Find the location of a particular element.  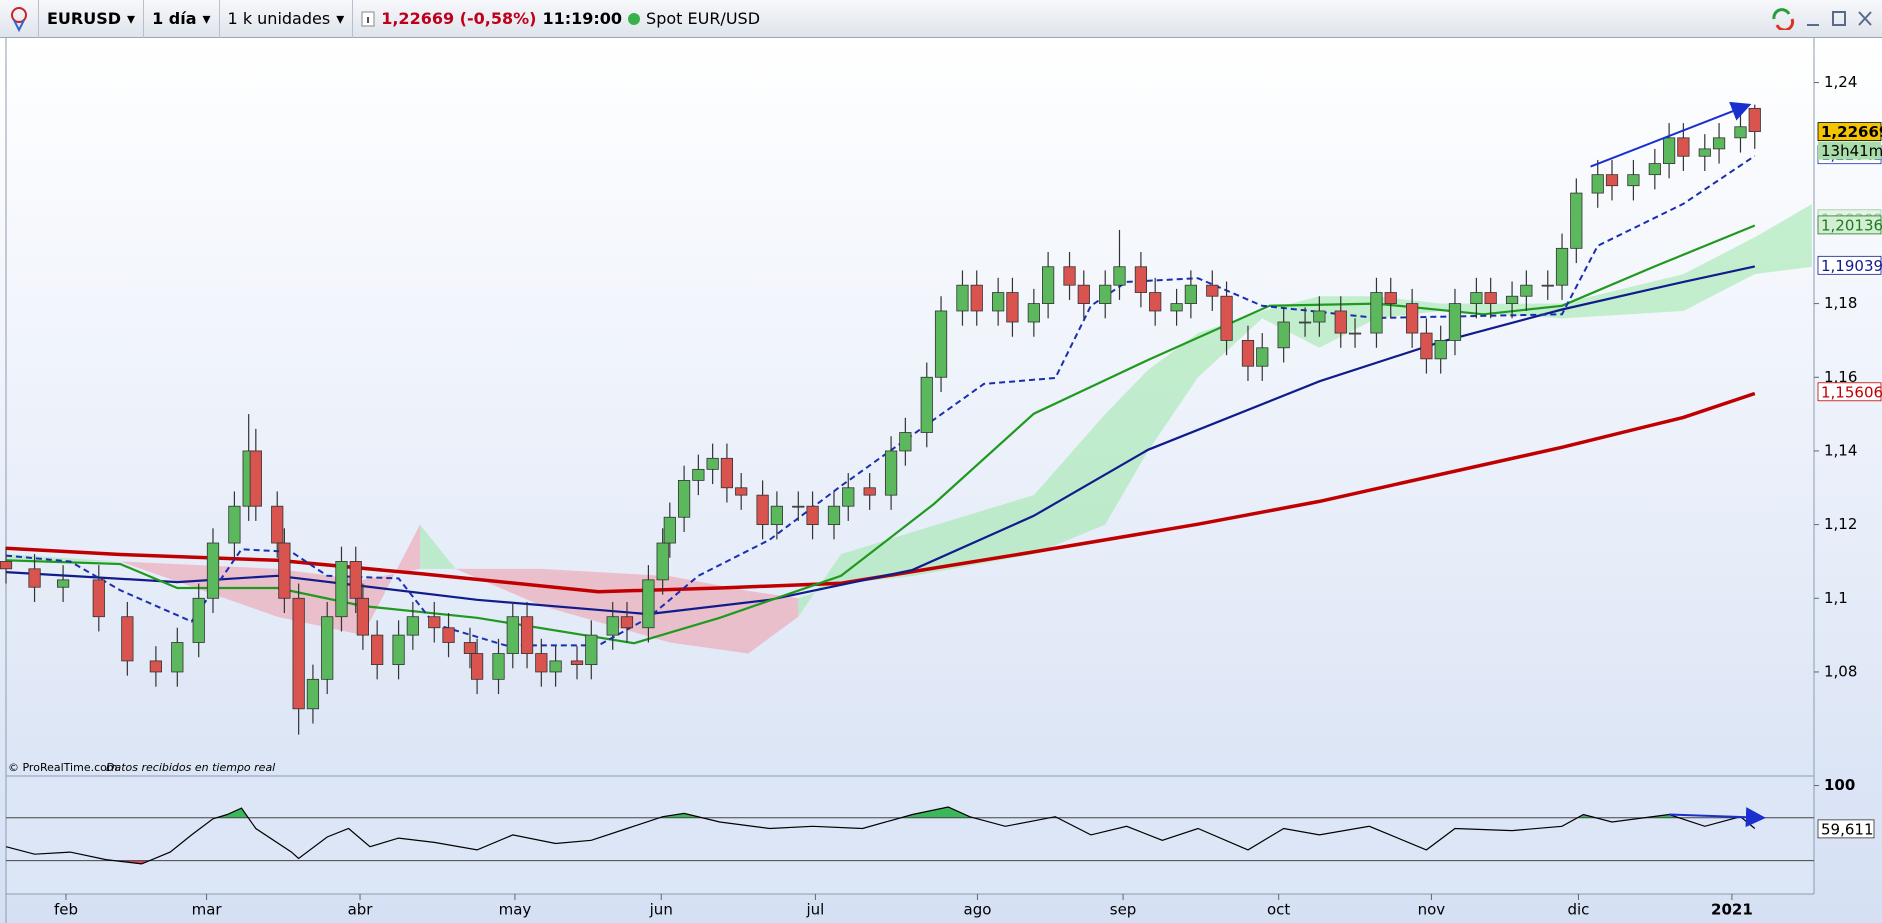

maximize-button is located at coordinates (1839, 19).